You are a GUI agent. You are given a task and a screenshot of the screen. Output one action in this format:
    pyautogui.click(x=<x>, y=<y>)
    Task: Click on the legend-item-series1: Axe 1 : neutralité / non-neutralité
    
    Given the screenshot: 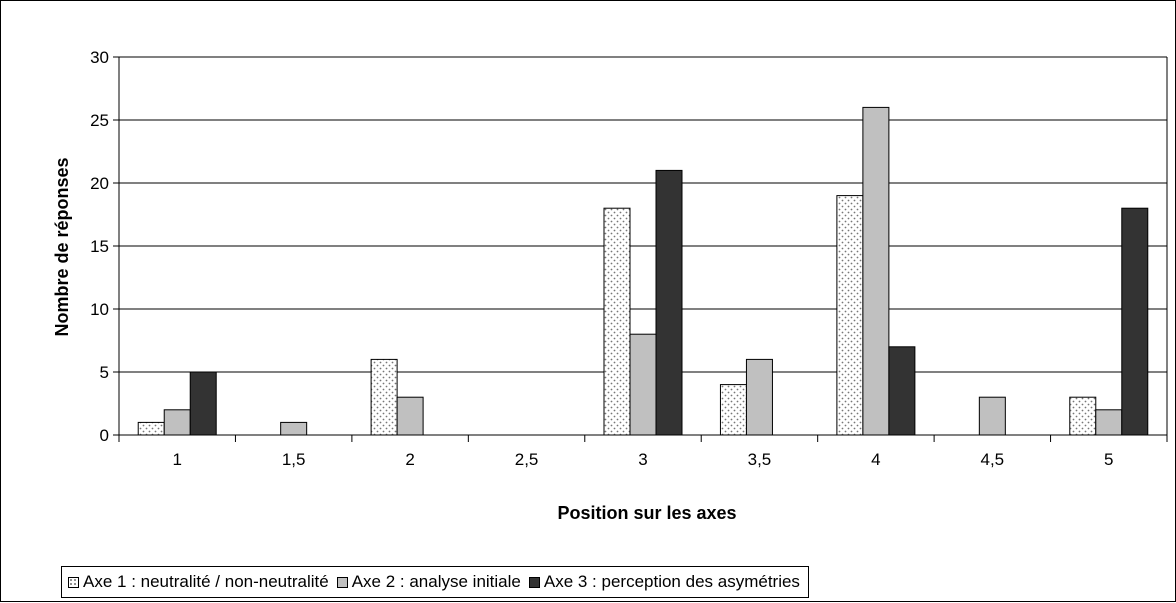 What is the action you would take?
    pyautogui.click(x=198, y=582)
    